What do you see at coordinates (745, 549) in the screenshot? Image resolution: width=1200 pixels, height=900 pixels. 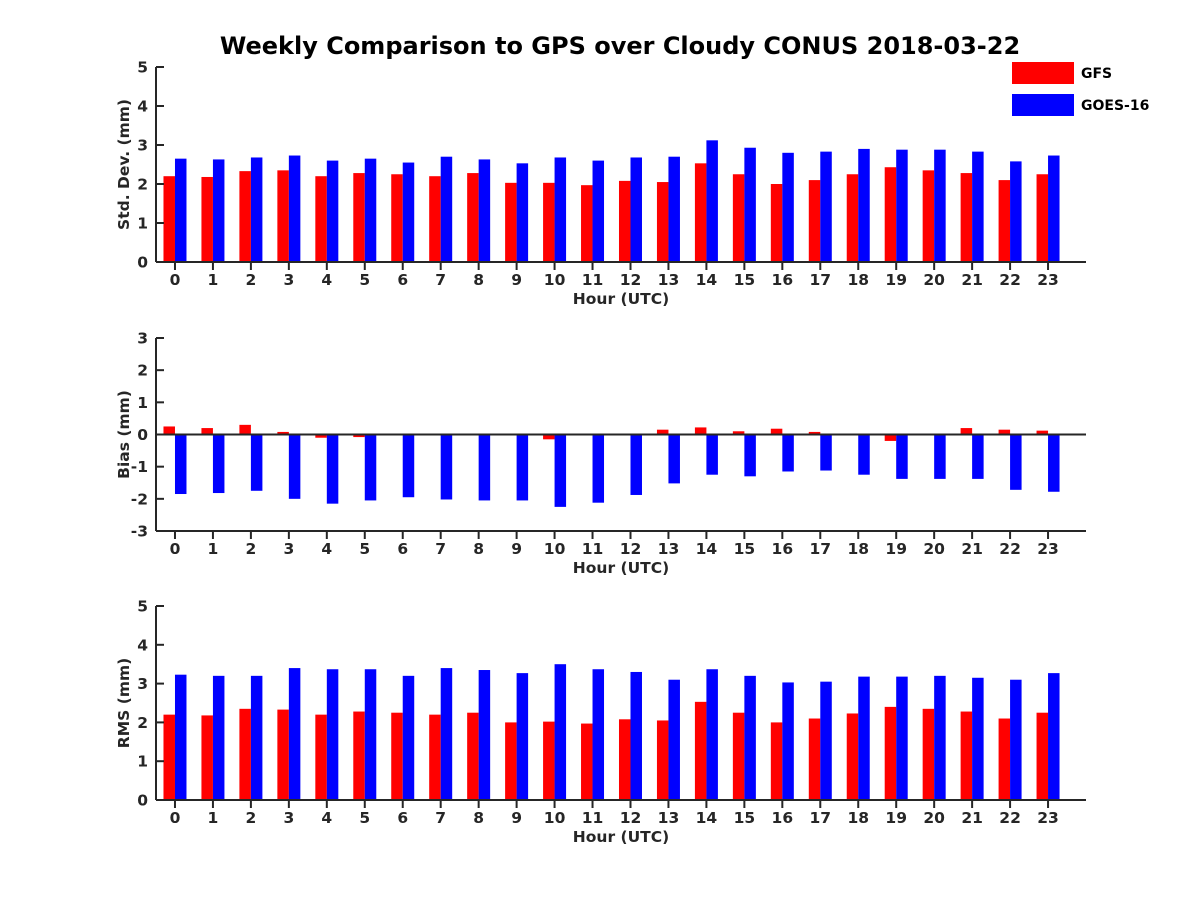 I see `x-tick-label: 15` at bounding box center [745, 549].